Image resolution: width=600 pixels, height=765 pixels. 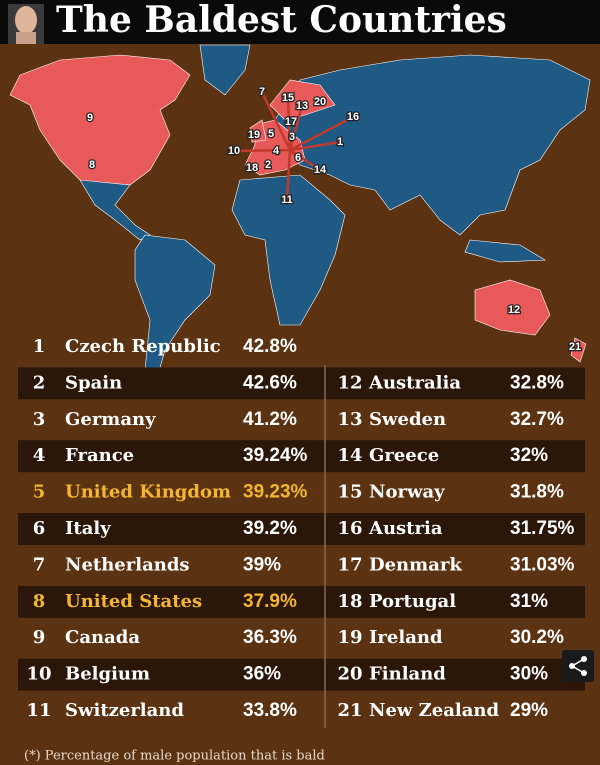 I want to click on map-marker: 13, so click(x=302, y=106).